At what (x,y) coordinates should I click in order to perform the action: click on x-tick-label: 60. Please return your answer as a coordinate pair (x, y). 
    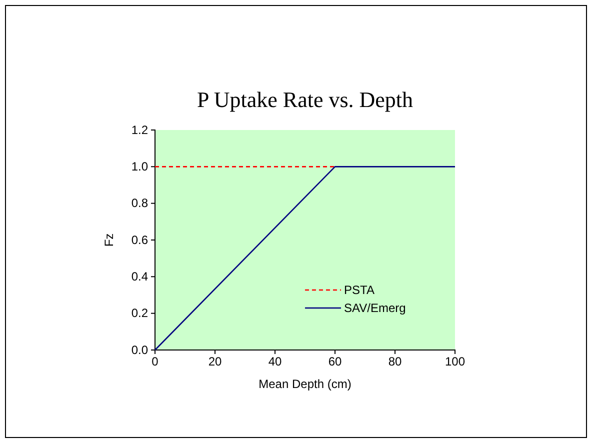
    Looking at the image, I should click on (335, 361).